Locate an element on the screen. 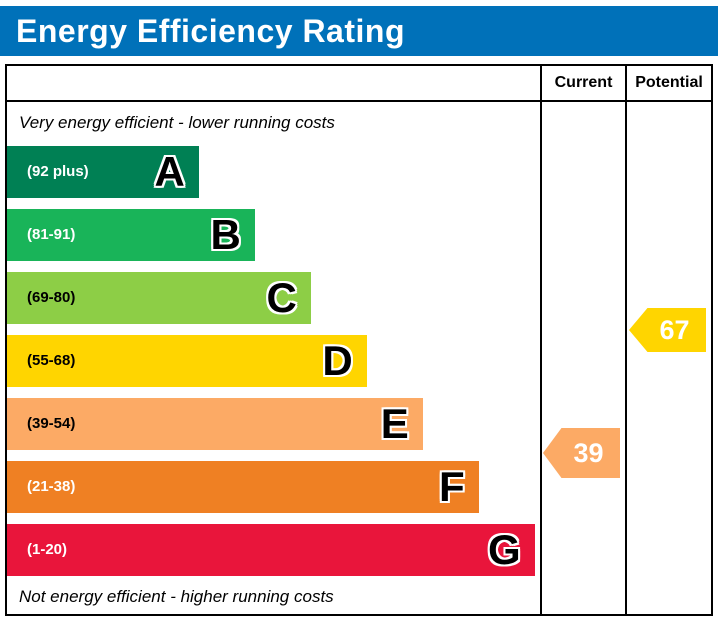 Image resolution: width=718 pixels, height=619 pixels. potential-rating-arrow: 67 is located at coordinates (667, 330).